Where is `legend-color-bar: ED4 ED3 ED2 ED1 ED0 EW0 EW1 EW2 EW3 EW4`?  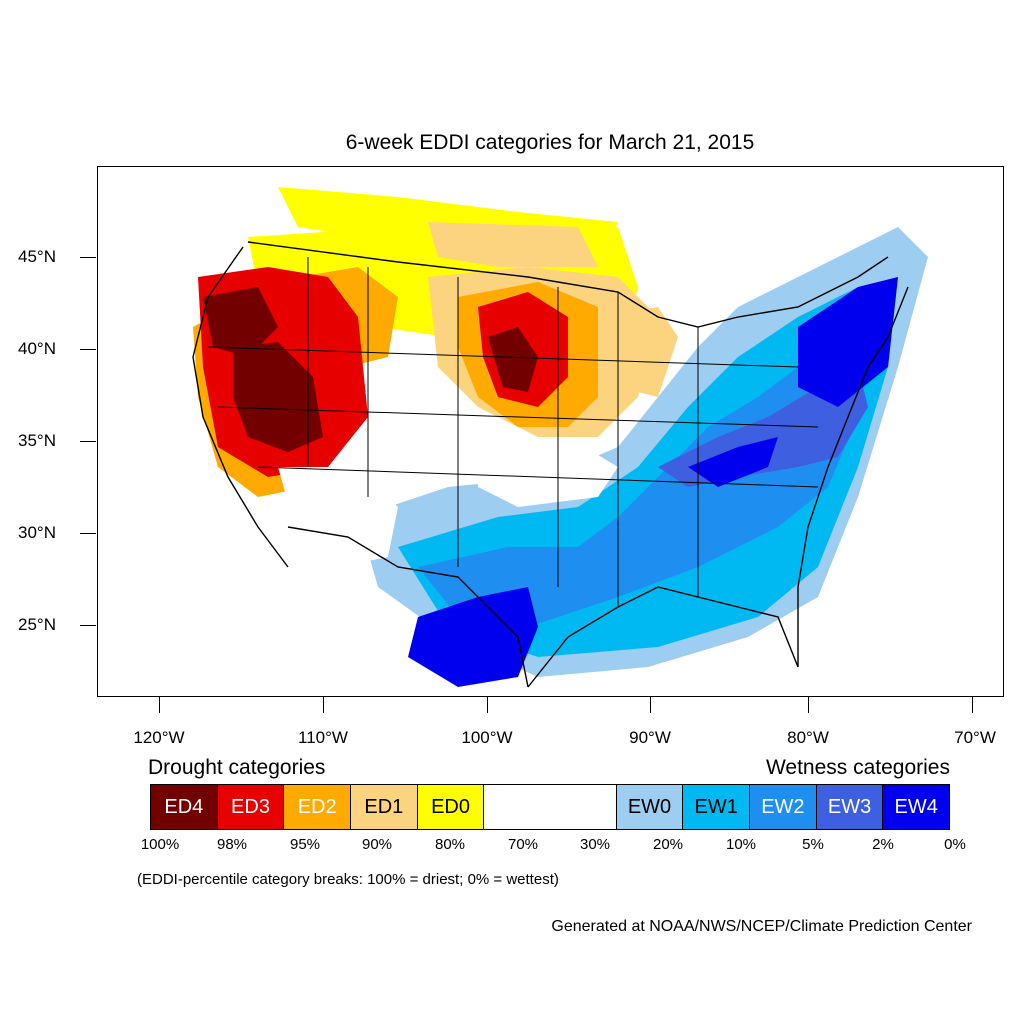
legend-color-bar: ED4 ED3 ED2 ED1 ED0 EW0 EW1 EW2 EW3 EW4 is located at coordinates (550, 807).